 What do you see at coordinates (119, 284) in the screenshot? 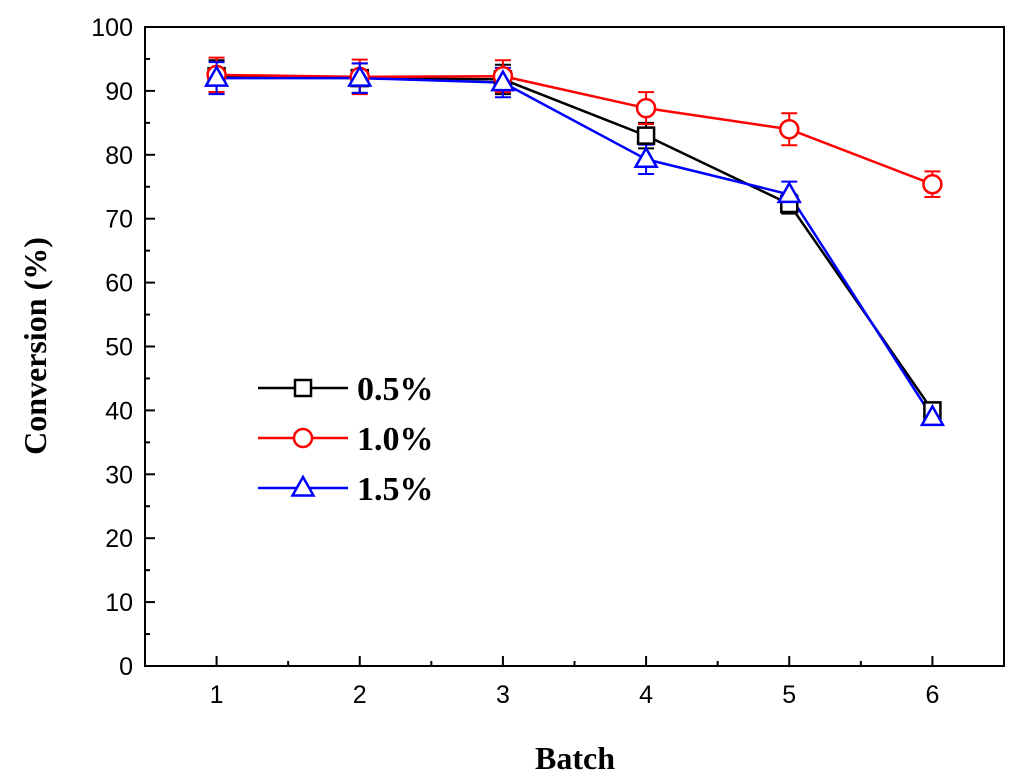
I see `y-tick-label: 60` at bounding box center [119, 284].